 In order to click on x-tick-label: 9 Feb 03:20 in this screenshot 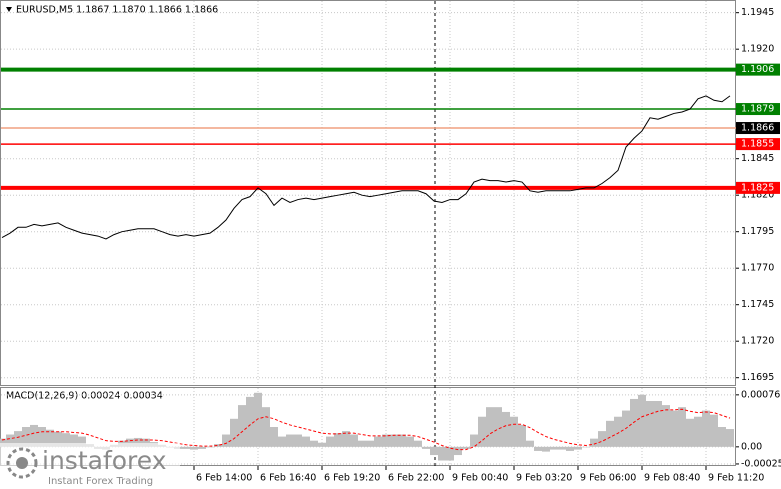, I will do `click(544, 478)`.